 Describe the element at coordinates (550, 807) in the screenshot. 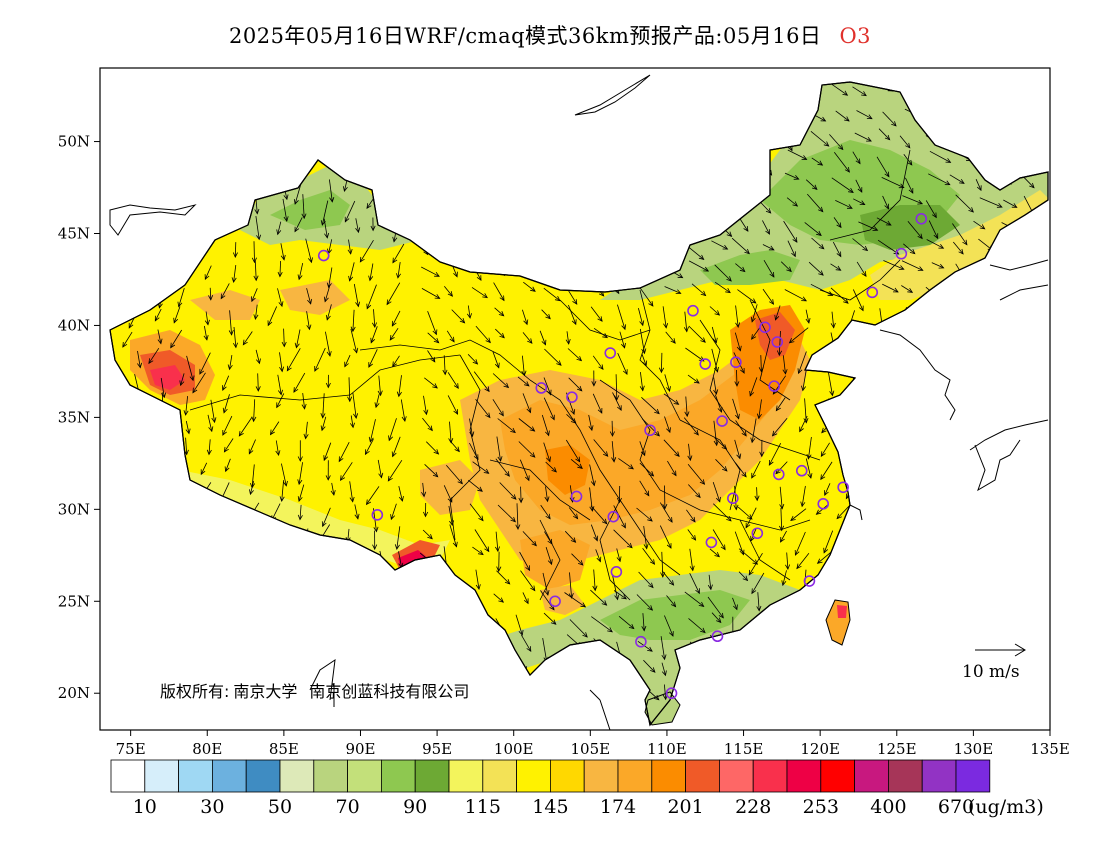

I see `colorbar-label: 145` at that location.